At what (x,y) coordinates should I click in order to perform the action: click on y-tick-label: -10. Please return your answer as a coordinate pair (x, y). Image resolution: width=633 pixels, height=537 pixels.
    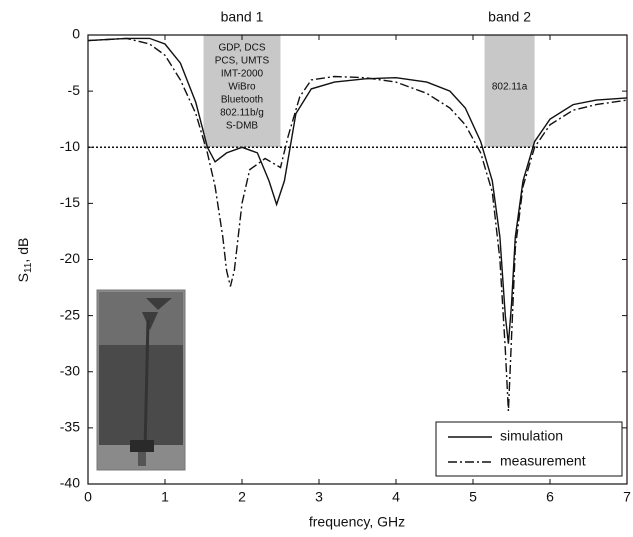
    Looking at the image, I should click on (70, 146).